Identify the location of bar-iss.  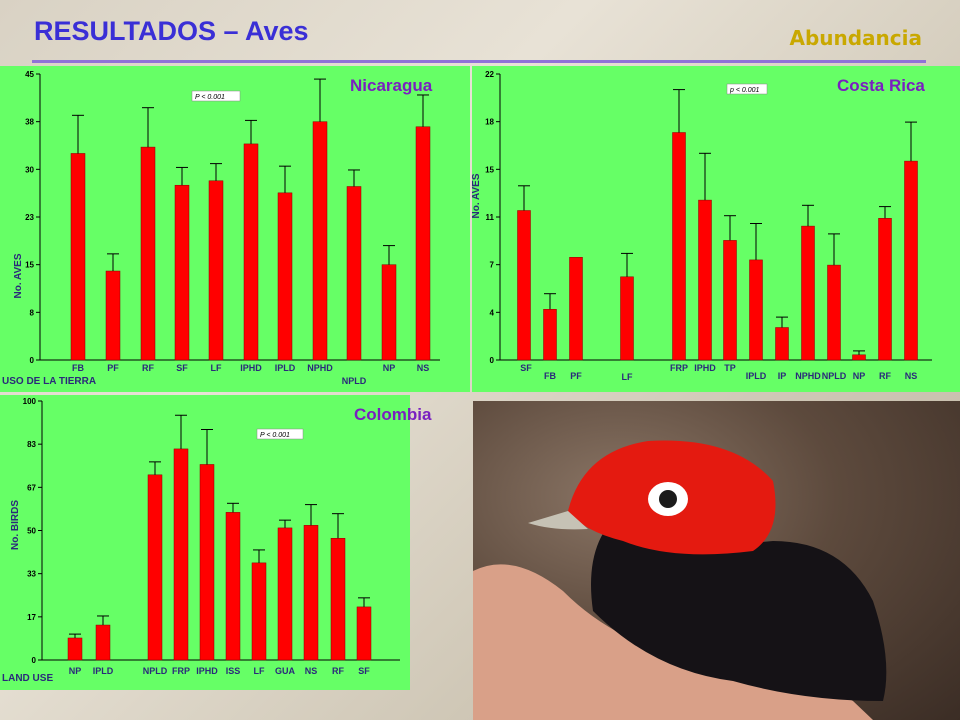
(233, 586).